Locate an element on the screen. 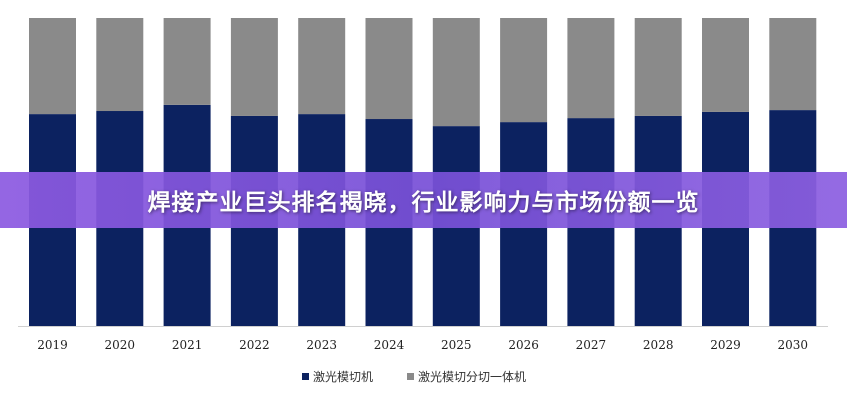 Image resolution: width=847 pixels, height=400 pixels. x-tick-label: 2022 is located at coordinates (254, 345).